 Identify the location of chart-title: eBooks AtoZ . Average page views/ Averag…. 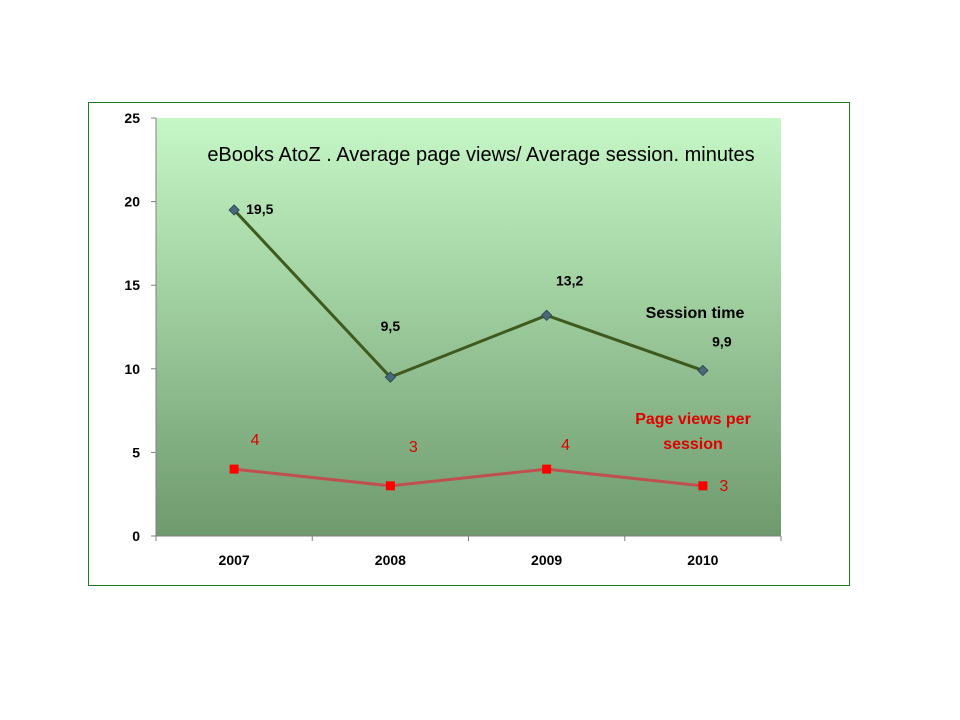
(480, 155).